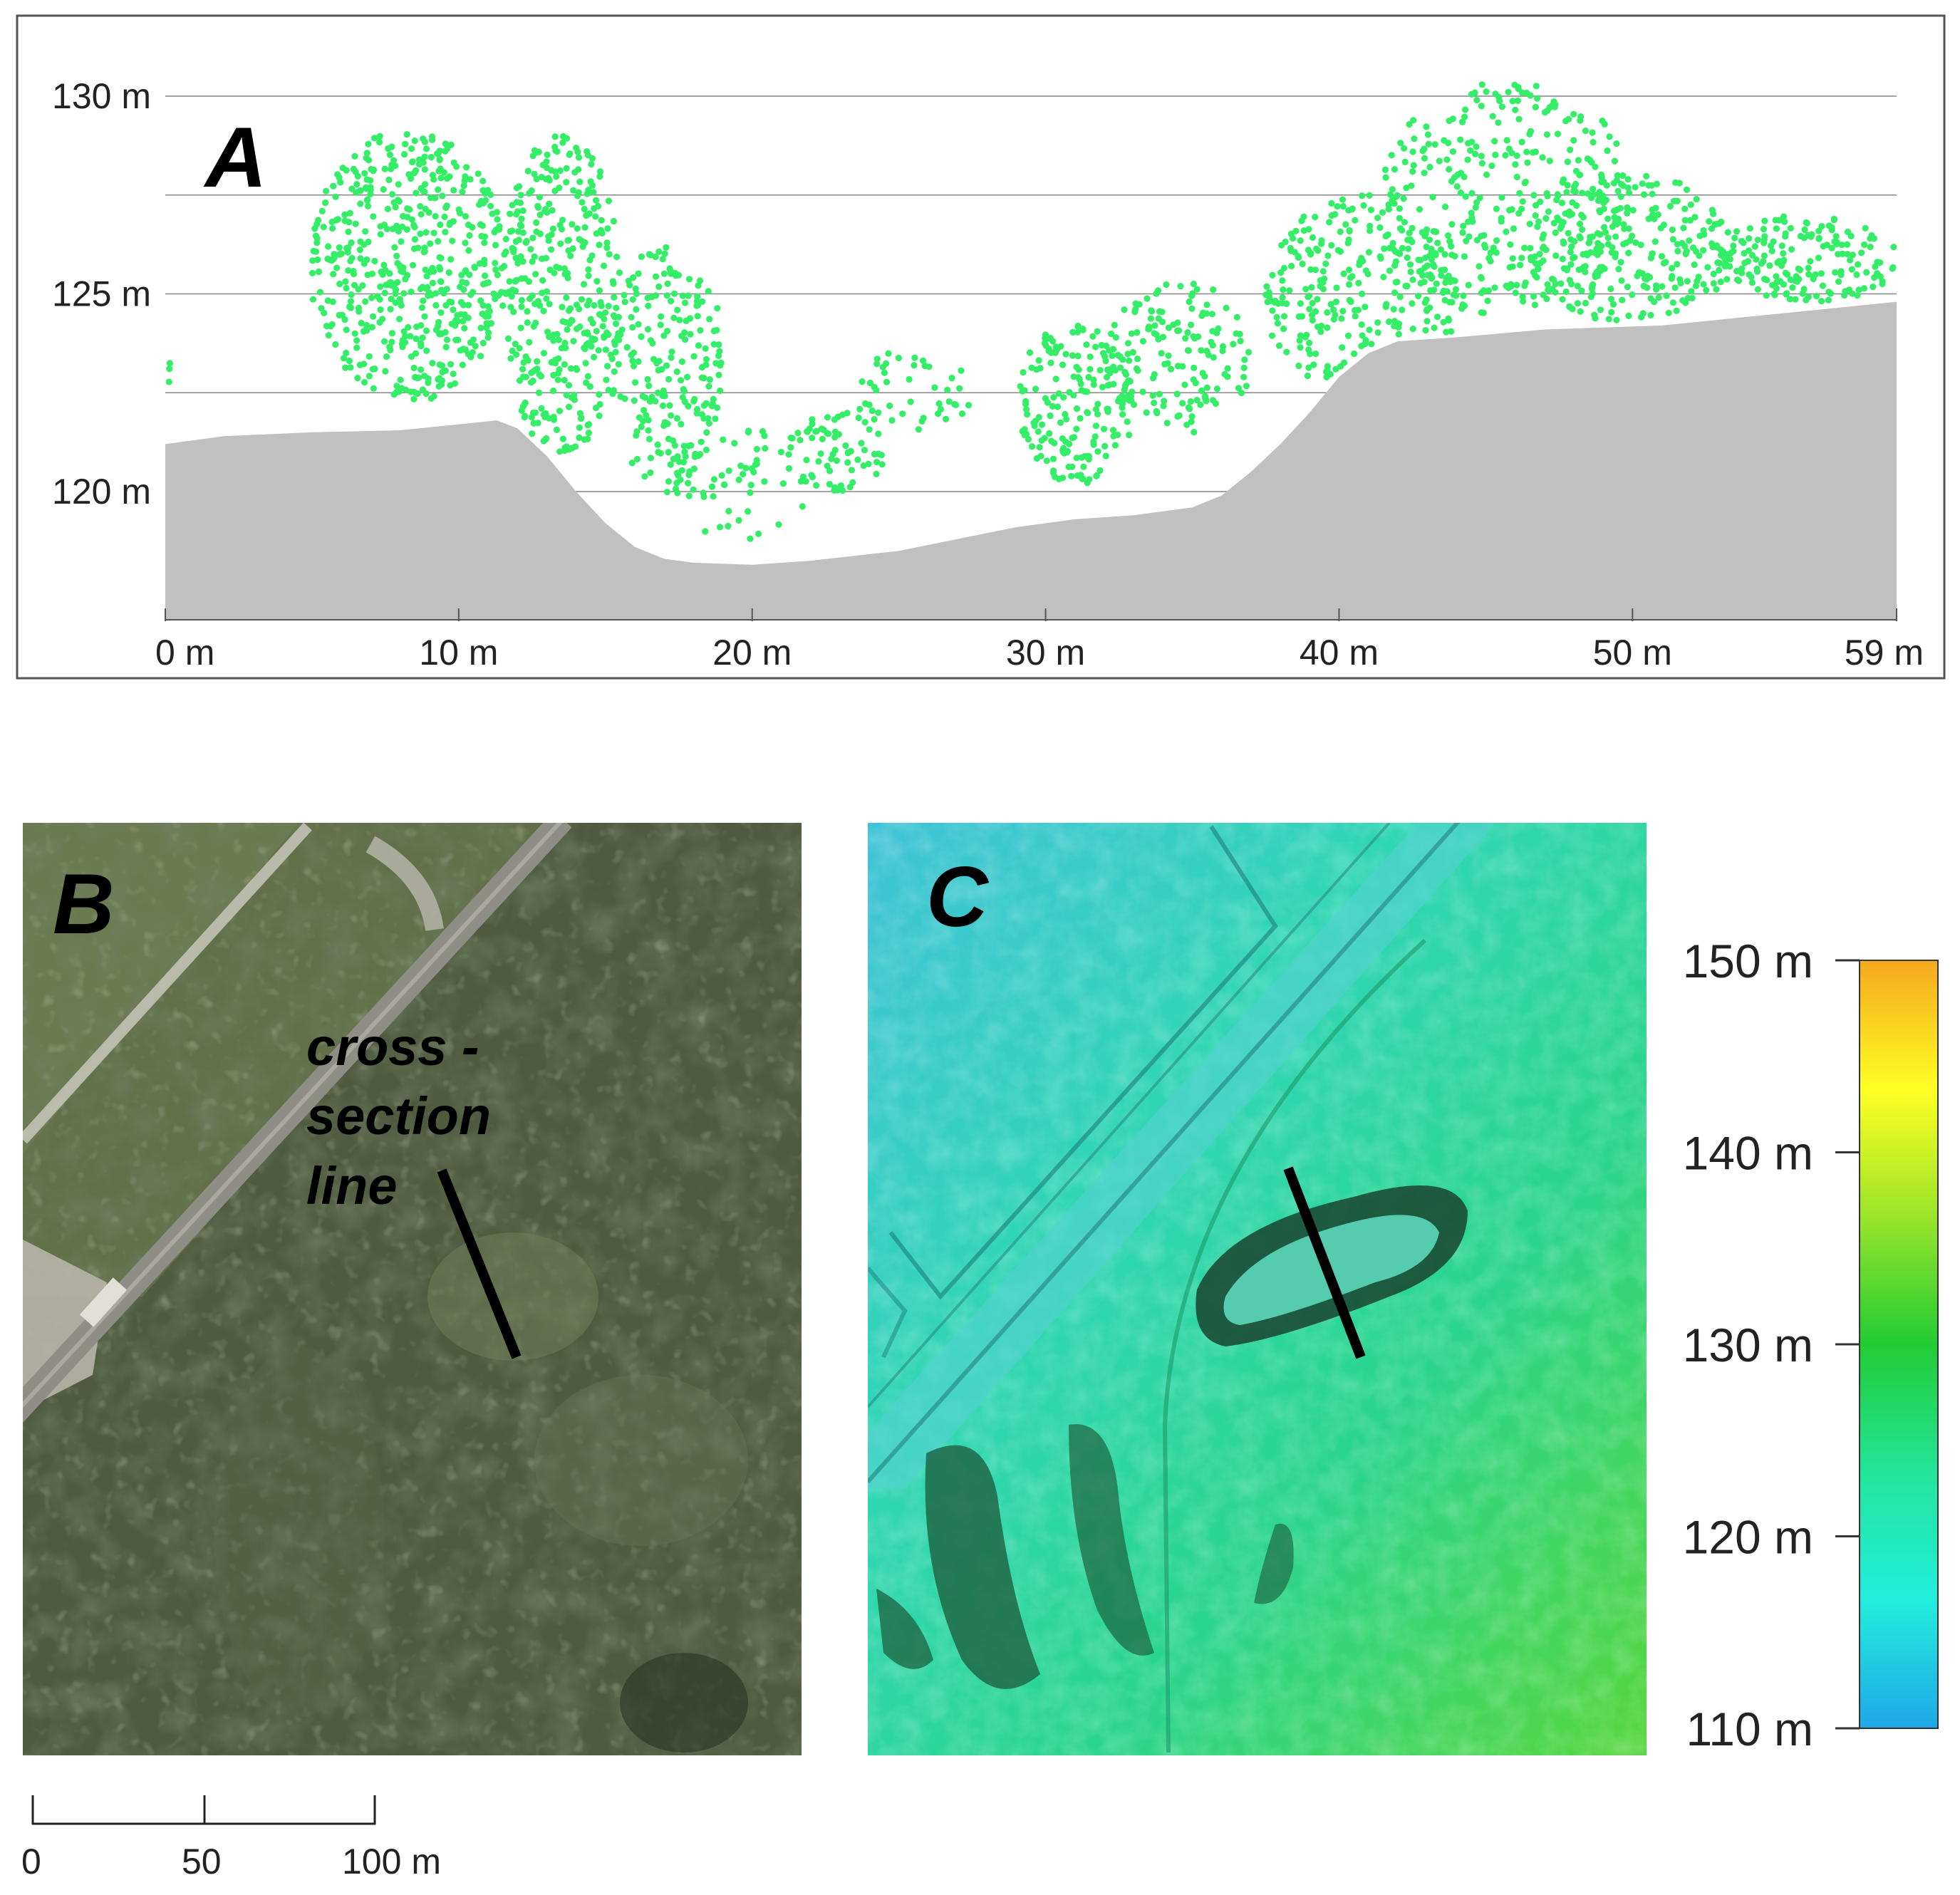  Describe the element at coordinates (184, 653) in the screenshot. I see `x-tick-label: 0 m` at that location.